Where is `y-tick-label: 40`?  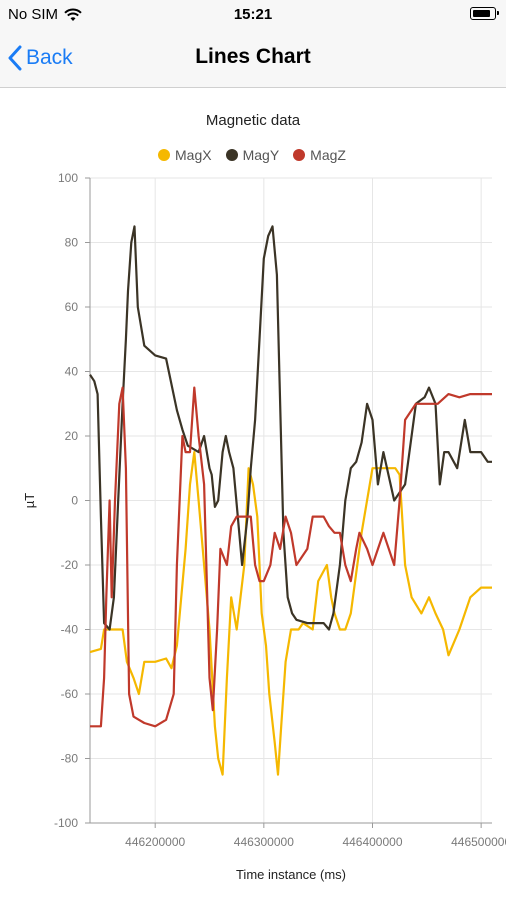 y-tick-label: 40 is located at coordinates (72, 372).